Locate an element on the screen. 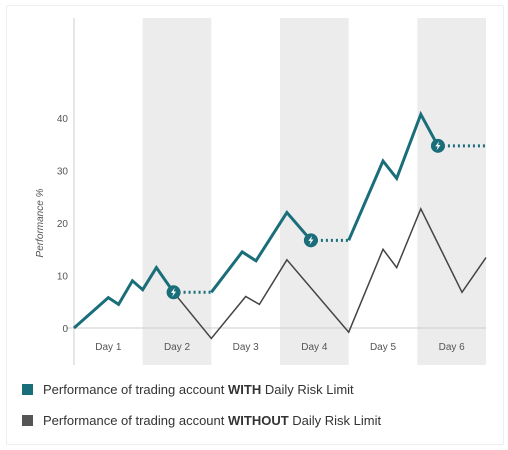 The width and height of the screenshot is (508, 450). y-tick-label: 40 is located at coordinates (63, 119).